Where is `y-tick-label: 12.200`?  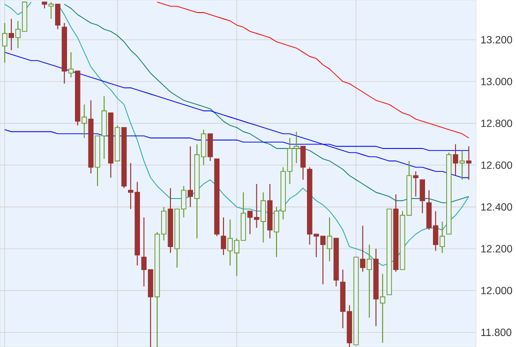
y-tick-label: 12.200 is located at coordinates (496, 248).